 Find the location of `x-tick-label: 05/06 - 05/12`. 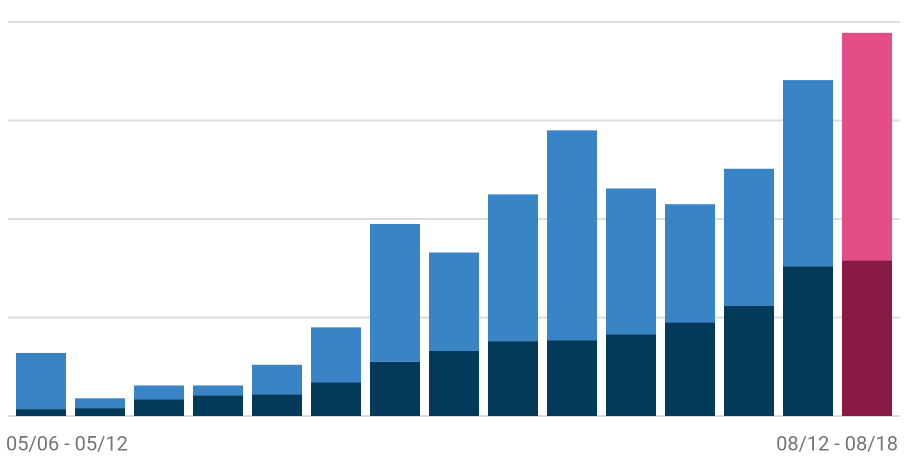

x-tick-label: 05/06 - 05/12 is located at coordinates (67, 443).